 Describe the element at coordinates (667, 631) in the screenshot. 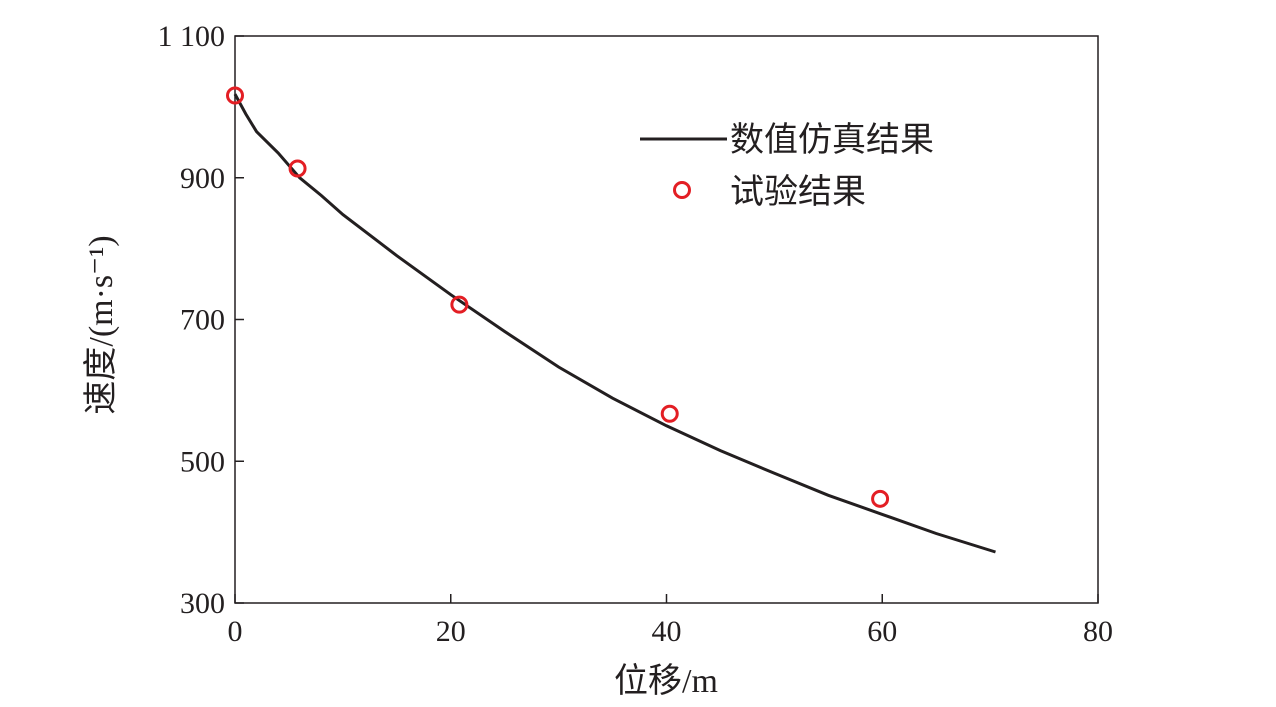

I see `x-tick-label: 40` at that location.